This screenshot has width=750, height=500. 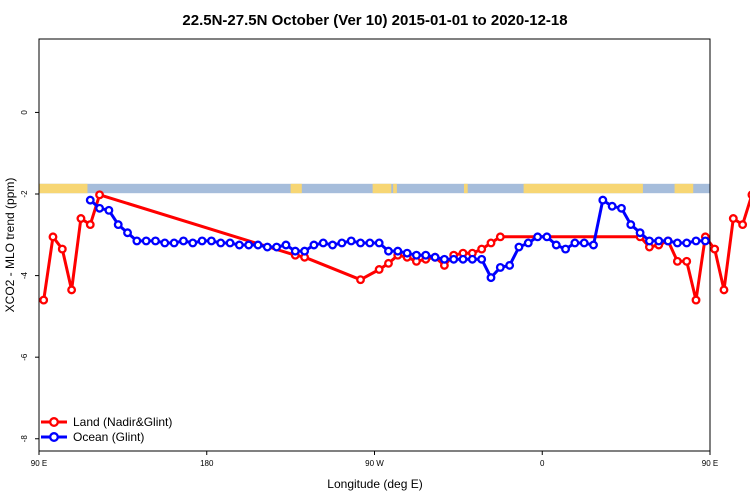 What do you see at coordinates (108, 437) in the screenshot?
I see `legend-label: Ocean (Glint)` at bounding box center [108, 437].